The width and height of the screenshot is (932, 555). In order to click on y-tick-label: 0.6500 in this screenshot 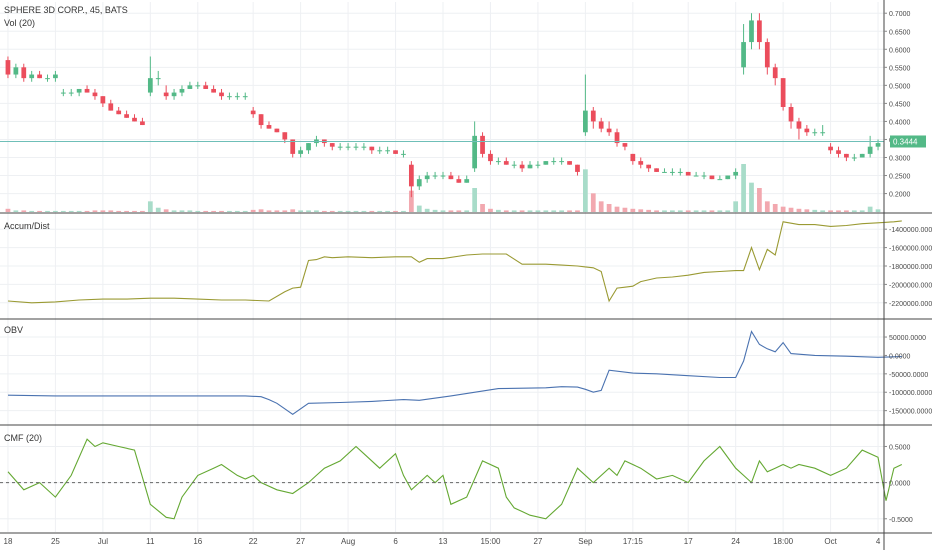, I will do `click(900, 32)`.